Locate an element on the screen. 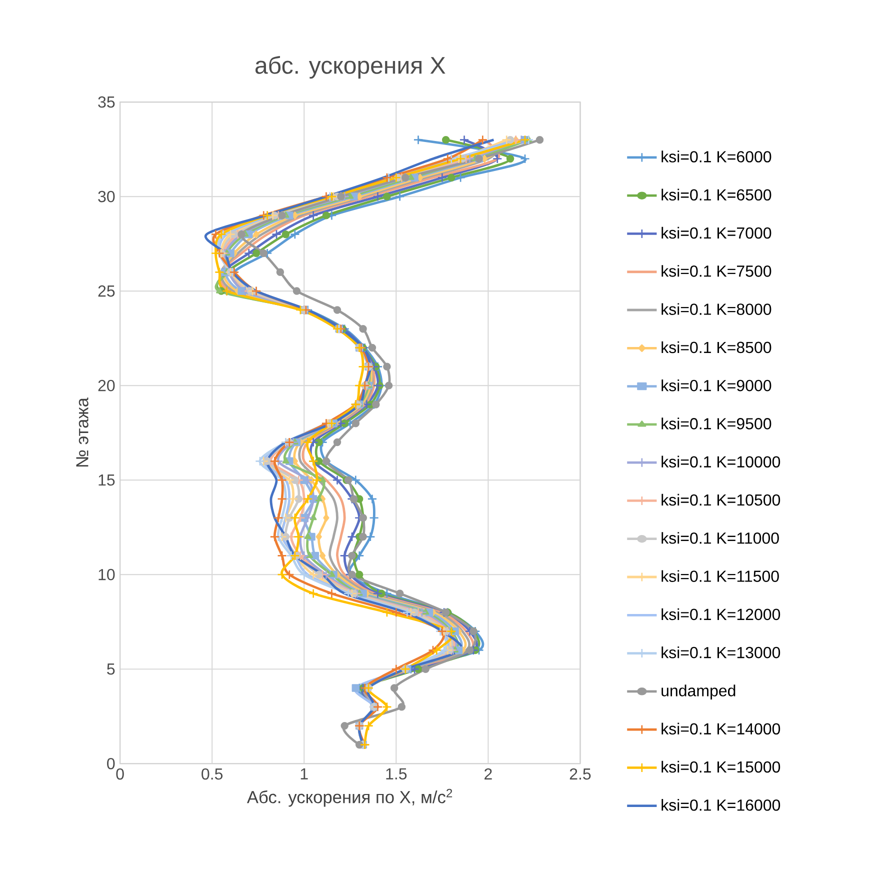 The width and height of the screenshot is (871, 870). legend-label: ksi=0.1 K=6500 is located at coordinates (717, 194).